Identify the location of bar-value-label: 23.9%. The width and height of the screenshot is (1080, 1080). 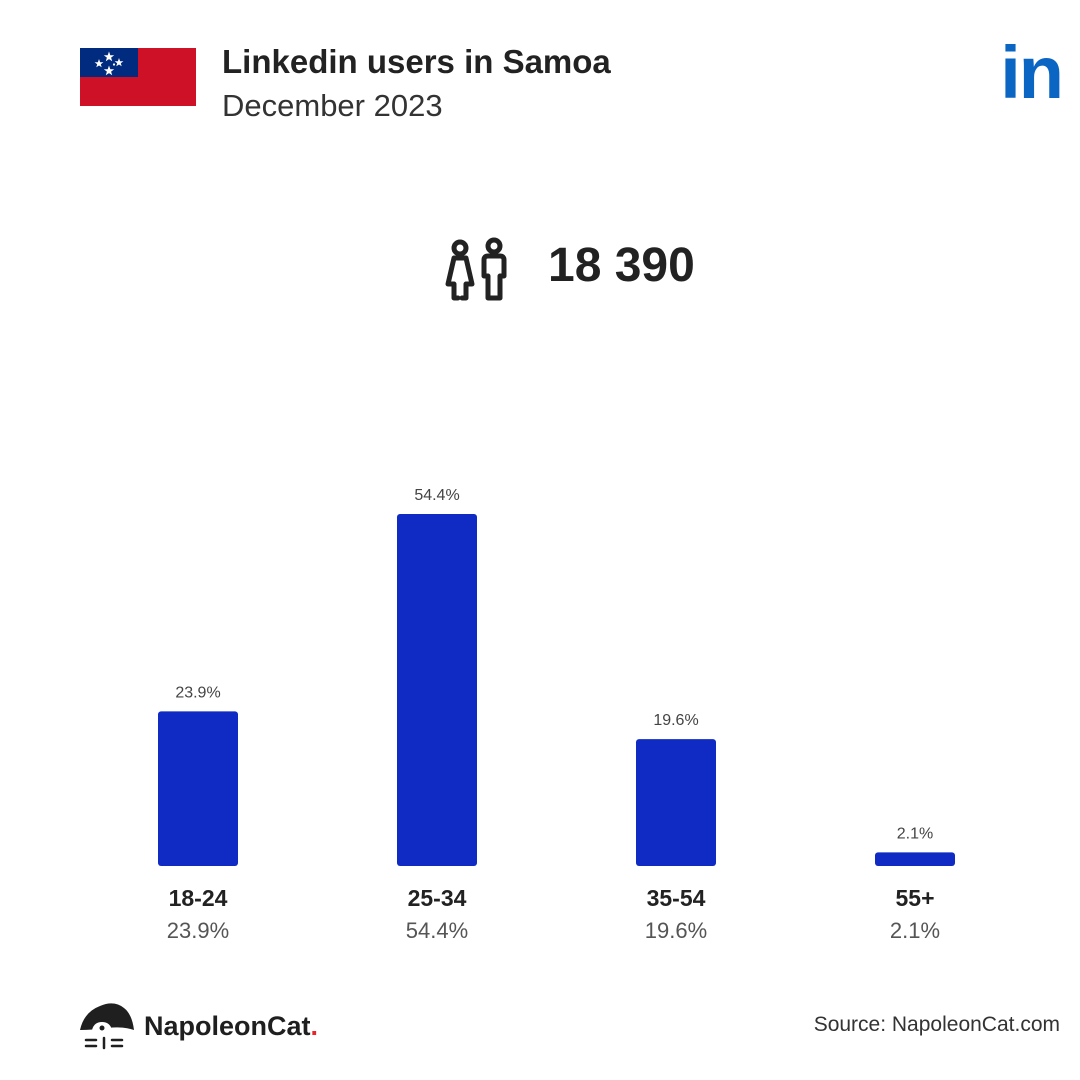
(197, 692).